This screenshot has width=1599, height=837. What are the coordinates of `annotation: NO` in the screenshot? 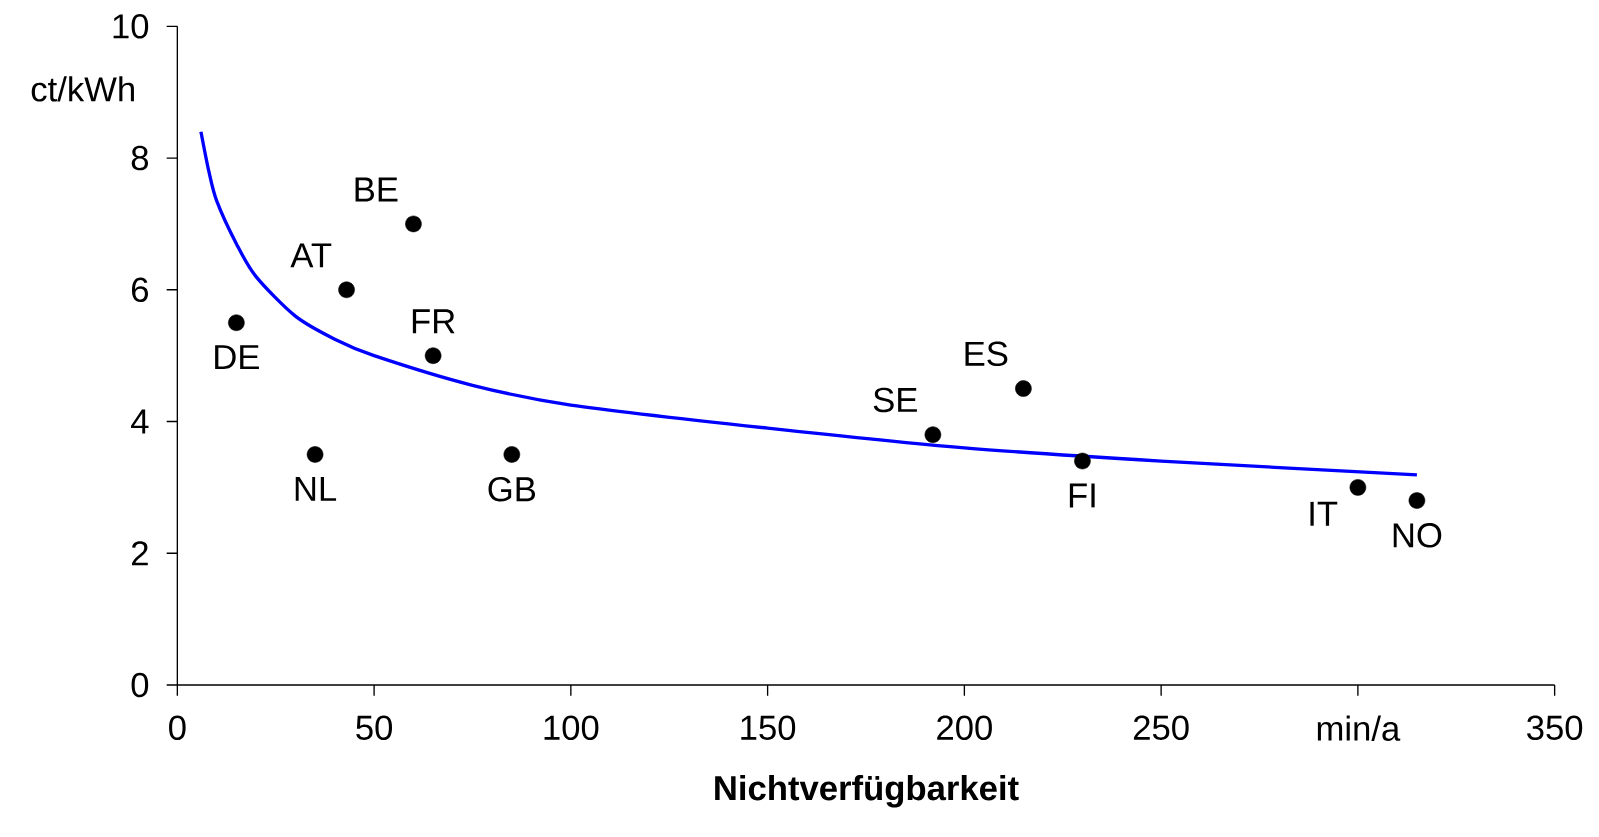 It's located at (1417, 535).